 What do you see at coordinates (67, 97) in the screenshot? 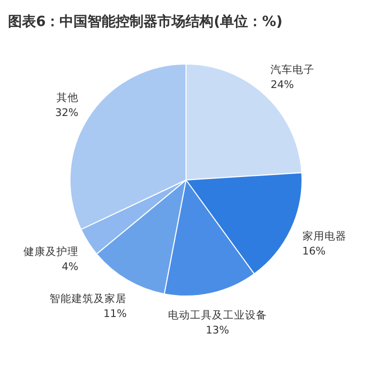
I see `slice-label: 其他` at bounding box center [67, 97].